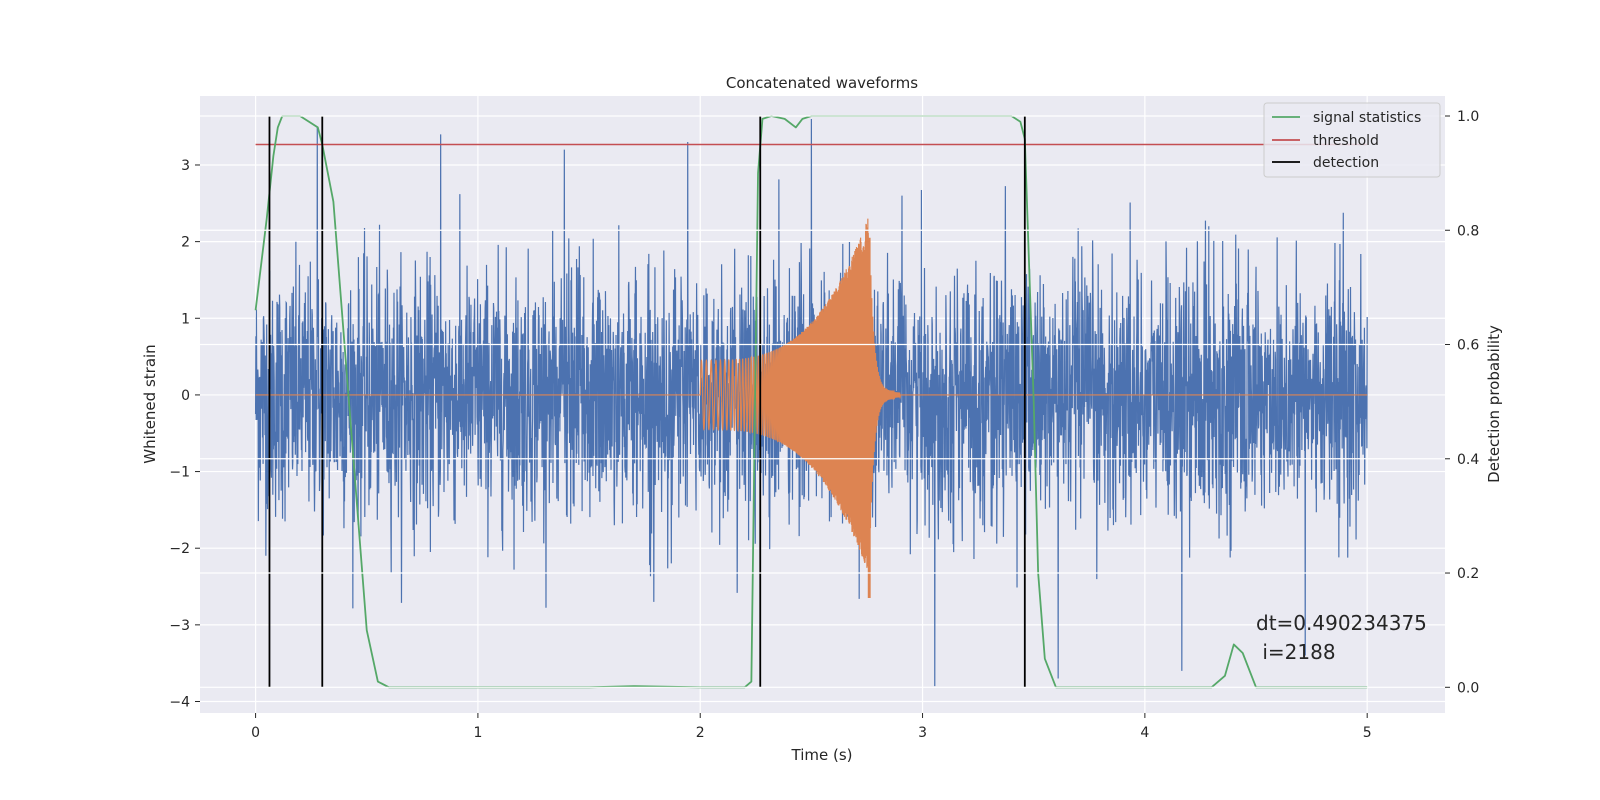 The width and height of the screenshot is (1600, 800). I want to click on legend-label-detection: detection, so click(1346, 163).